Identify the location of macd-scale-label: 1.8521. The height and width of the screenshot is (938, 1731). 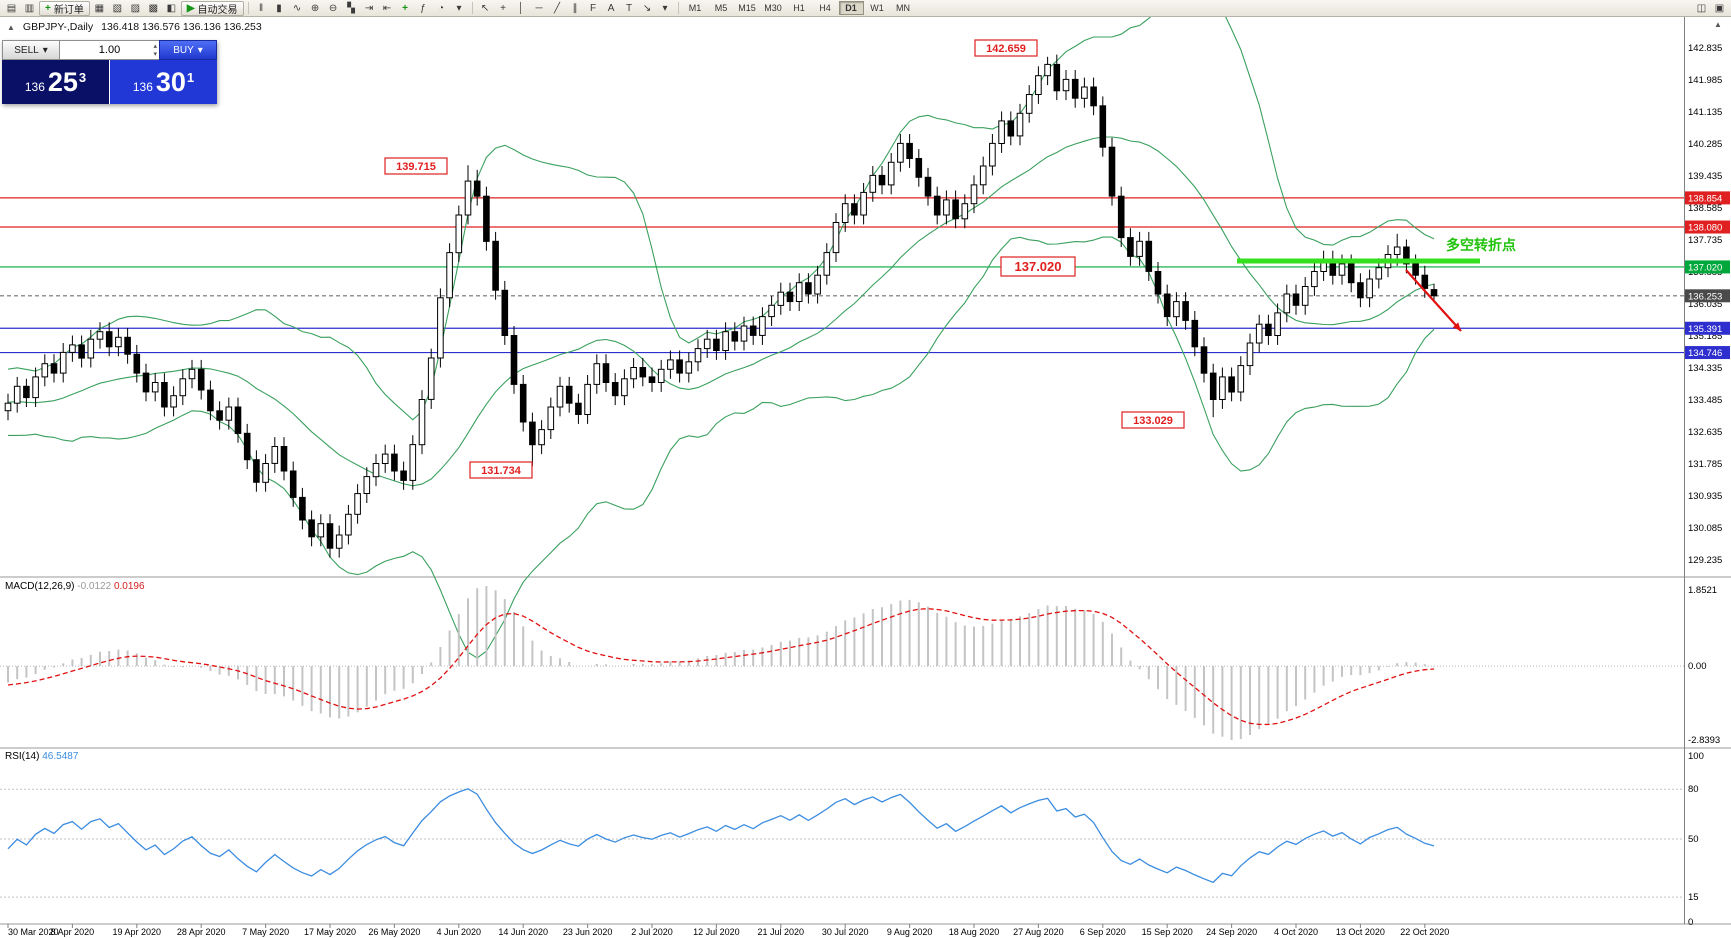
(1702, 590).